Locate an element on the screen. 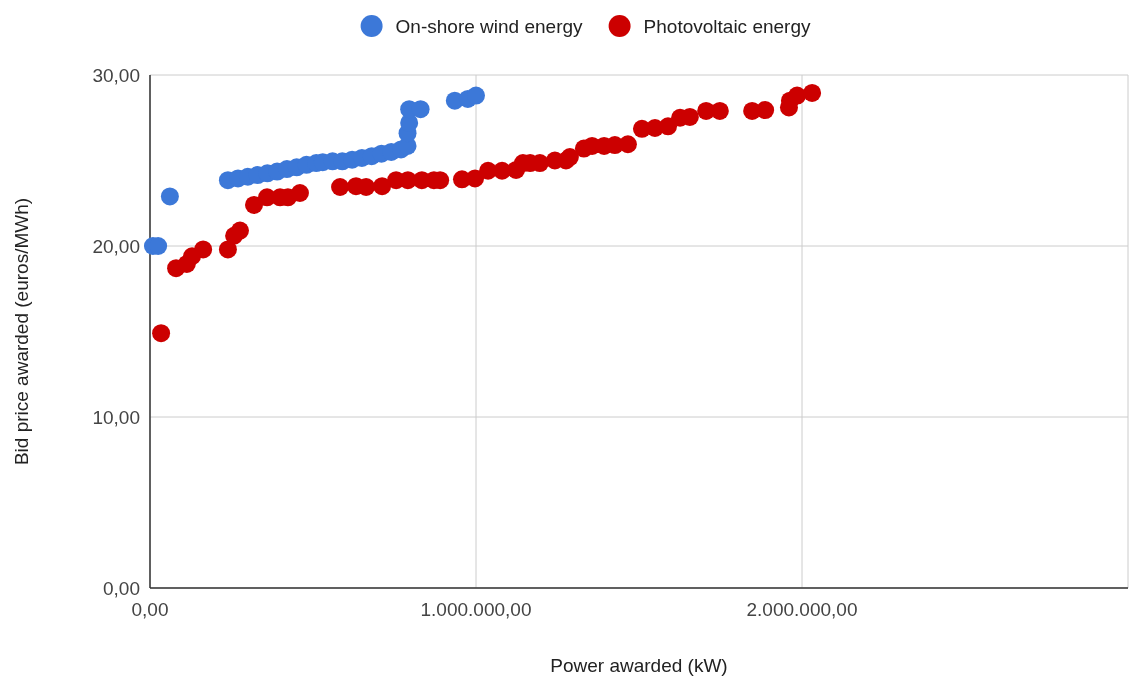 The image size is (1130, 684). x-tick-label: 0,00 is located at coordinates (150, 609).